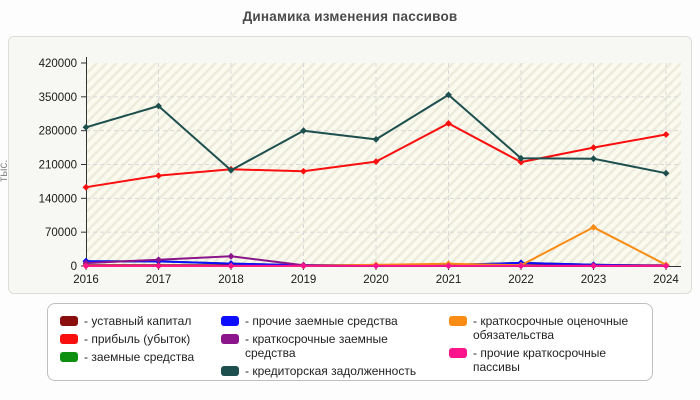 This screenshot has width=700, height=400. What do you see at coordinates (159, 280) in the screenshot?
I see `x-tick-label: 2017` at bounding box center [159, 280].